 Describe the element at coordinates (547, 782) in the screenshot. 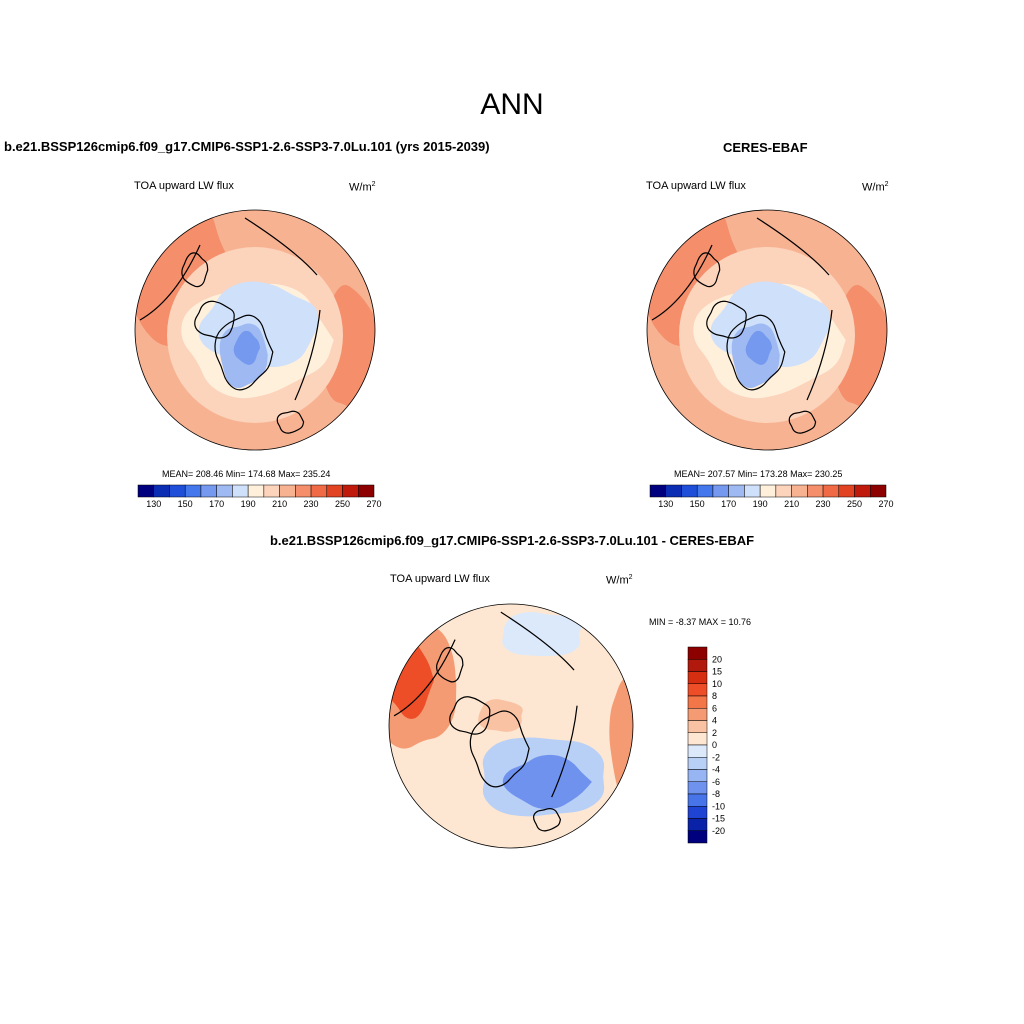

I see `field-atlantic-cold-core` at that location.